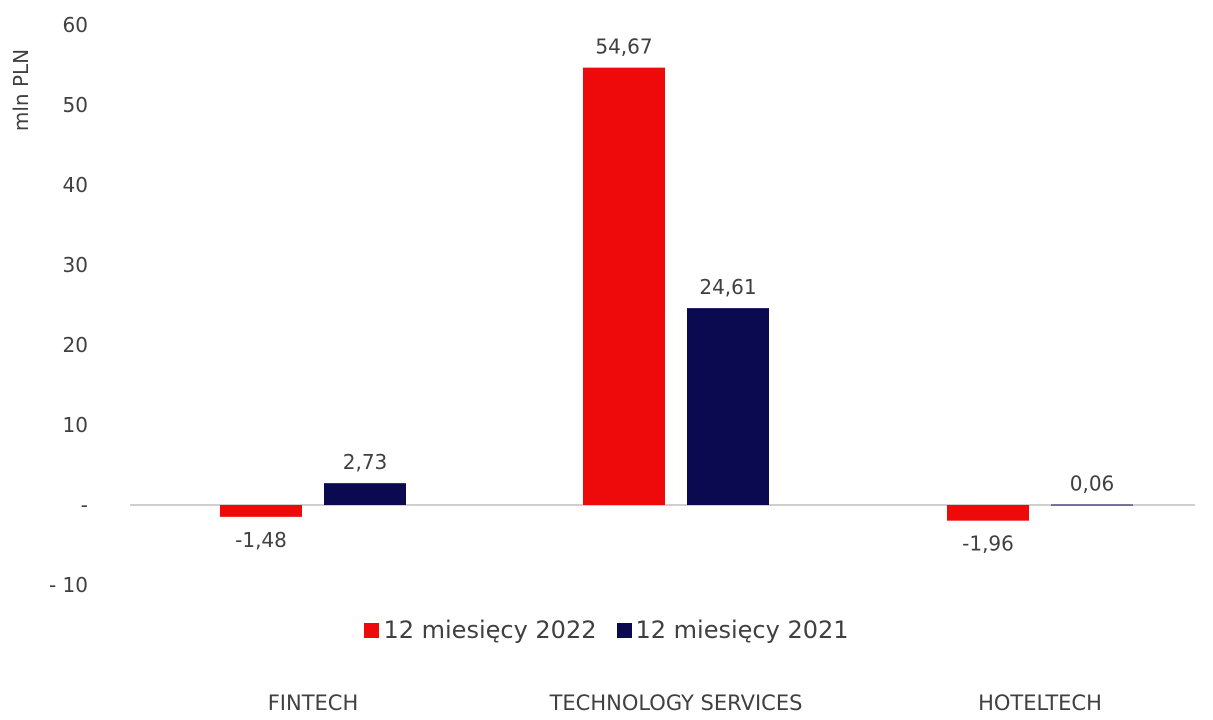 This screenshot has width=1213, height=720. What do you see at coordinates (68, 585) in the screenshot?
I see `y-tick-label: - 10` at bounding box center [68, 585].